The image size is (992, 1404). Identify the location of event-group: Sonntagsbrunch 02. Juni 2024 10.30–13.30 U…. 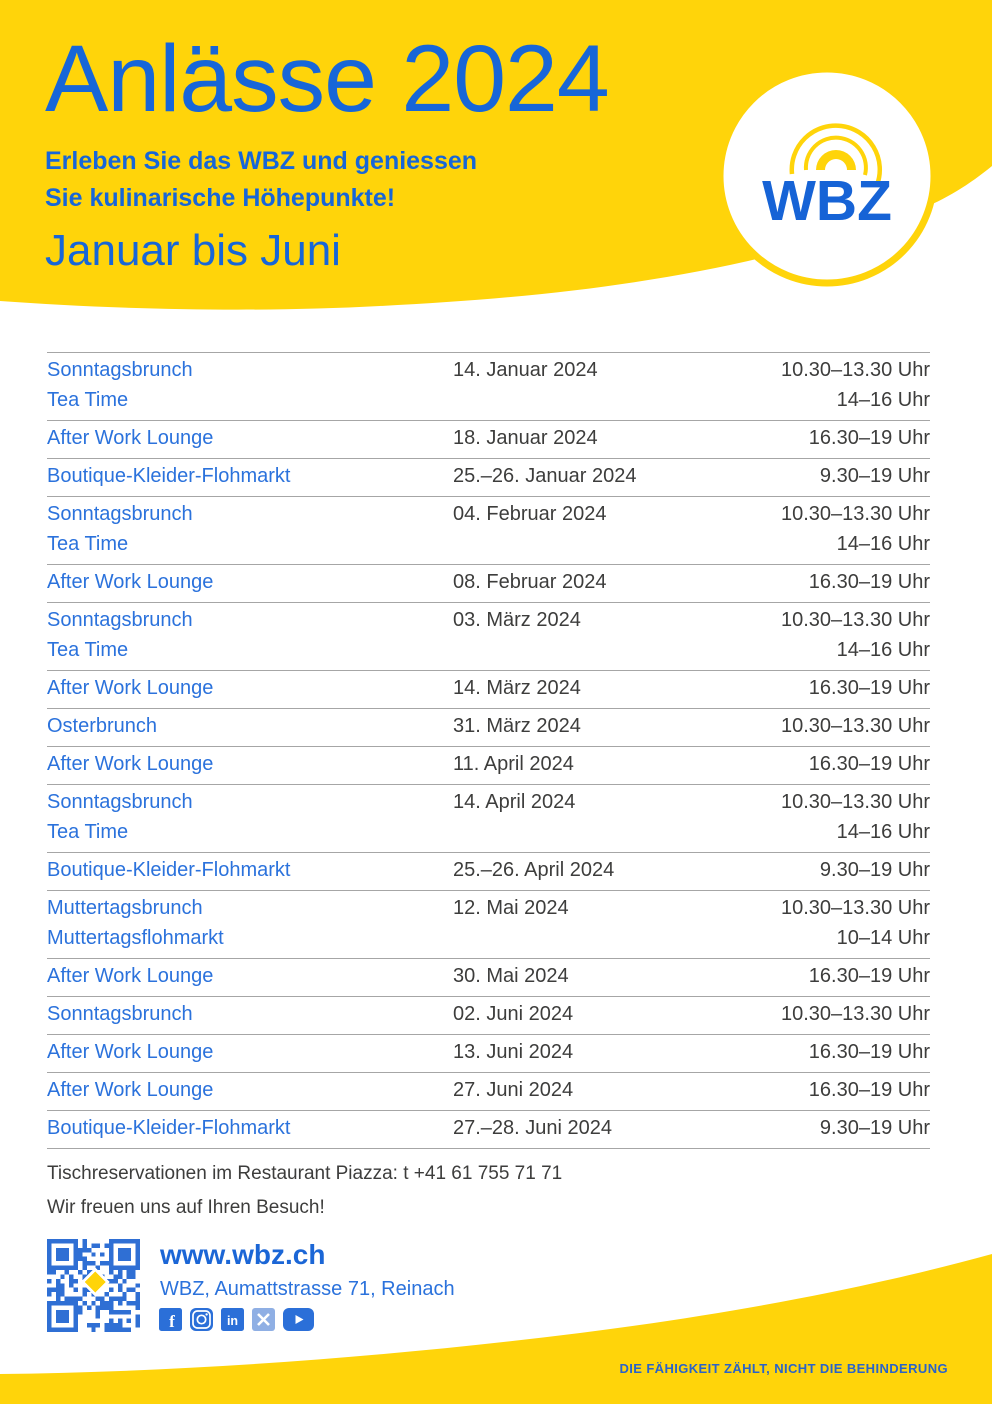
(488, 1015).